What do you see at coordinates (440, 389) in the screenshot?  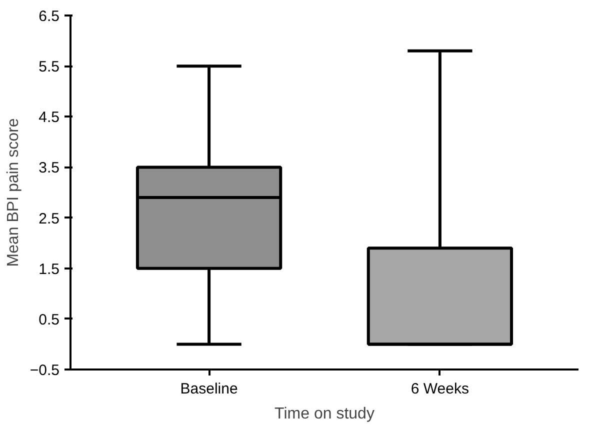 I see `x-tick-label: 6 Weeks` at bounding box center [440, 389].